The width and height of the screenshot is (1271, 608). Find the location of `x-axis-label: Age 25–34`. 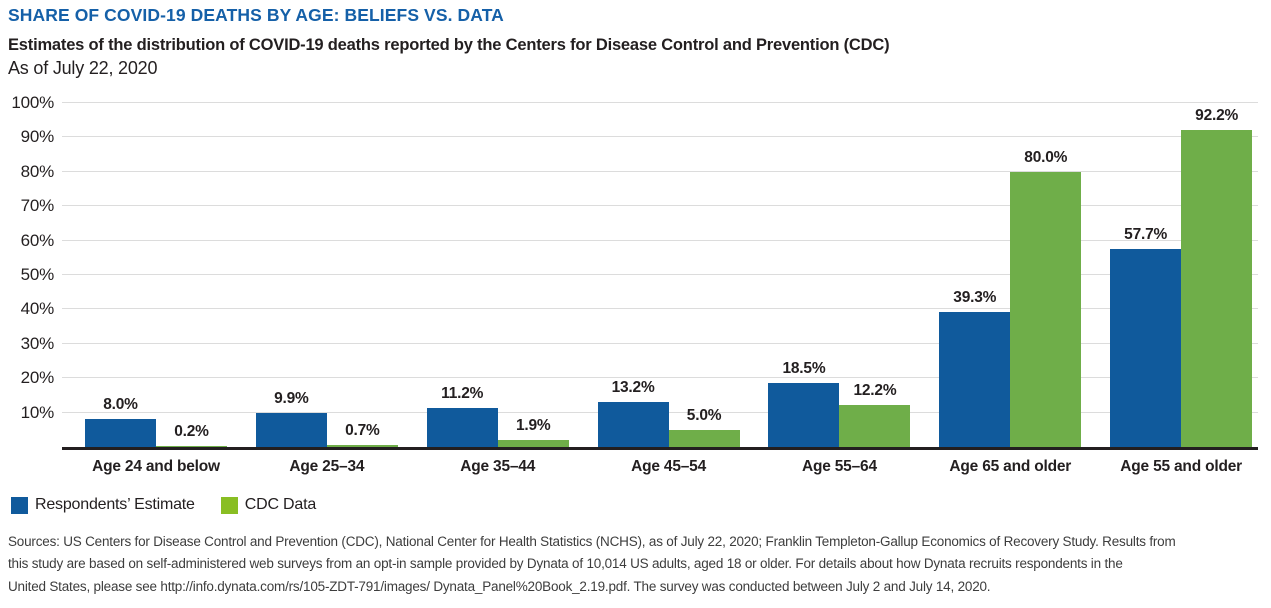

x-axis-label: Age 25–34 is located at coordinates (327, 466).